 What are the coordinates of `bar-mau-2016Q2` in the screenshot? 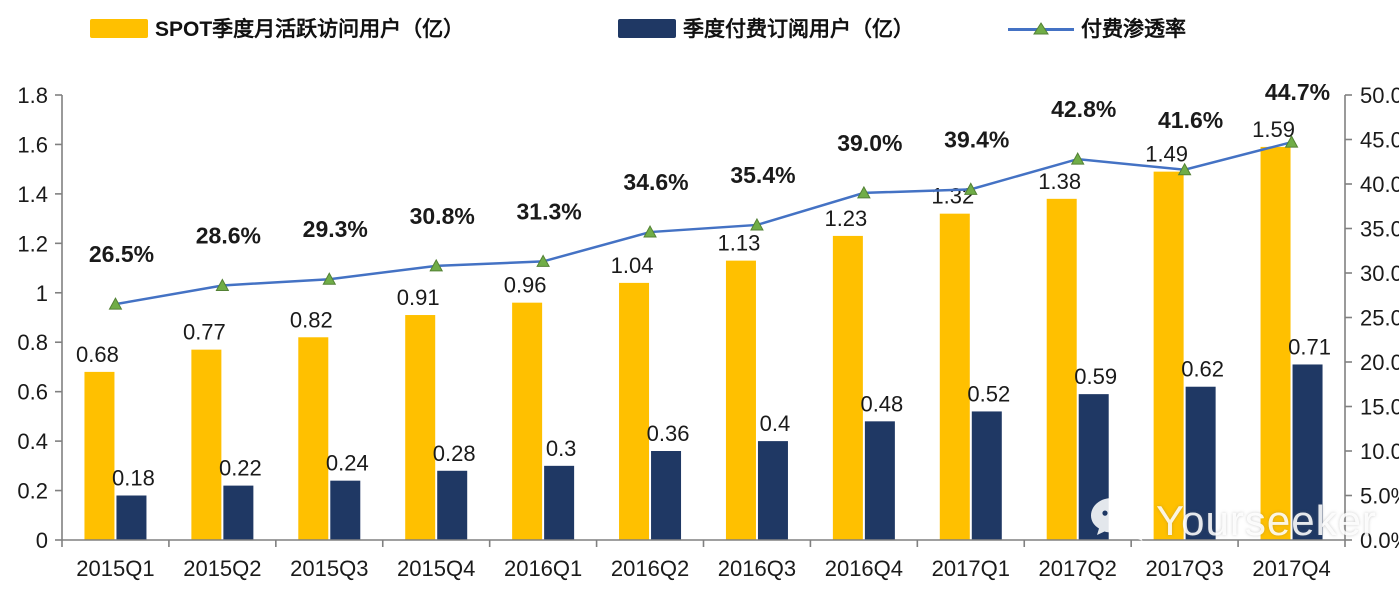 It's located at (634, 411).